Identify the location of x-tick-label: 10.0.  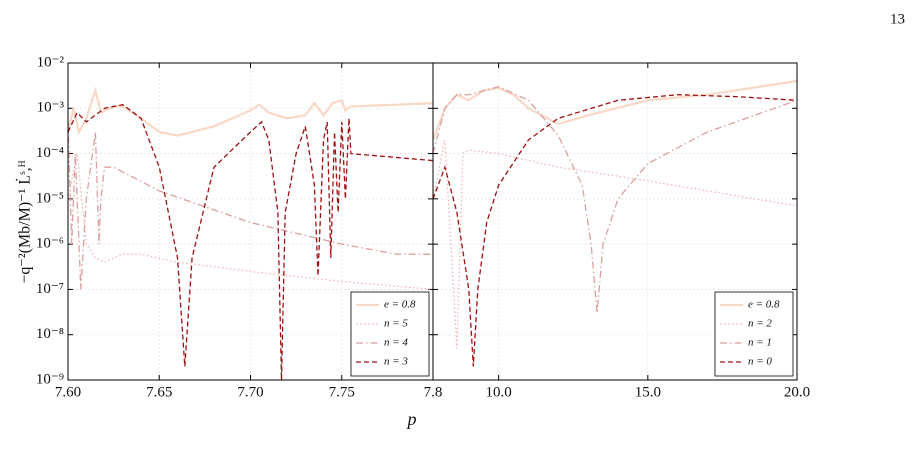
(499, 392).